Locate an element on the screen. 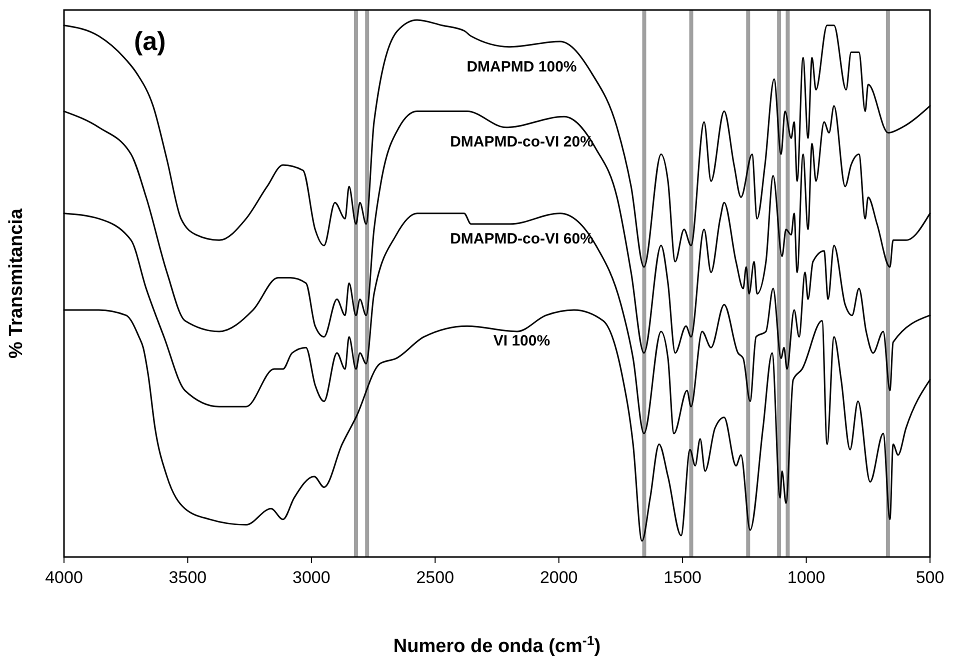 Image resolution: width=953 pixels, height=667 pixels. series-label: DMAPMD-co-VI 20% is located at coordinates (522, 142).